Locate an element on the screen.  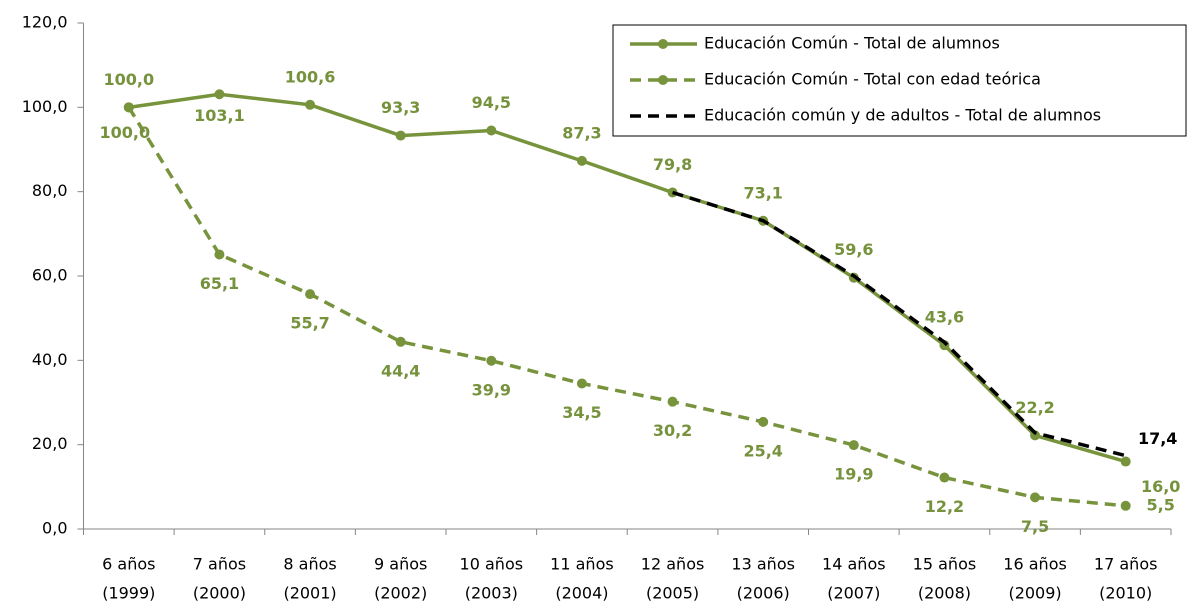
data-label: 59,6 is located at coordinates (853, 249).